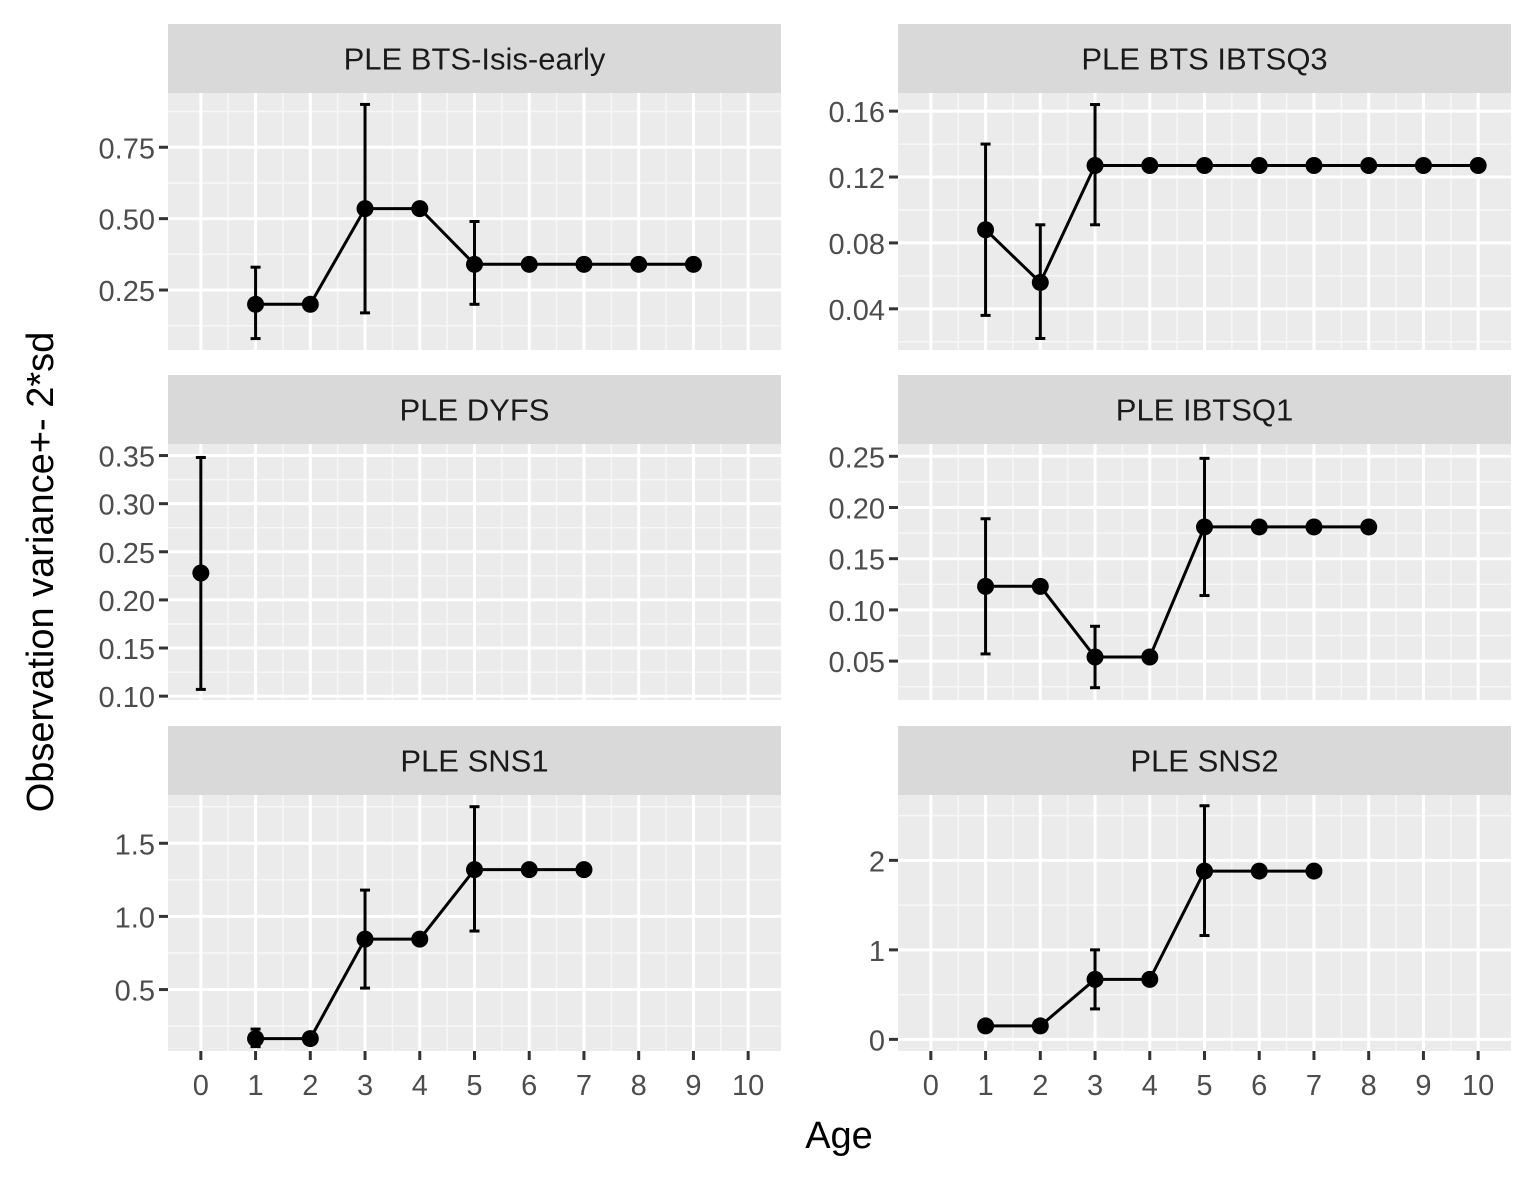  I want to click on y-tick-label: 0.08, so click(857, 245).